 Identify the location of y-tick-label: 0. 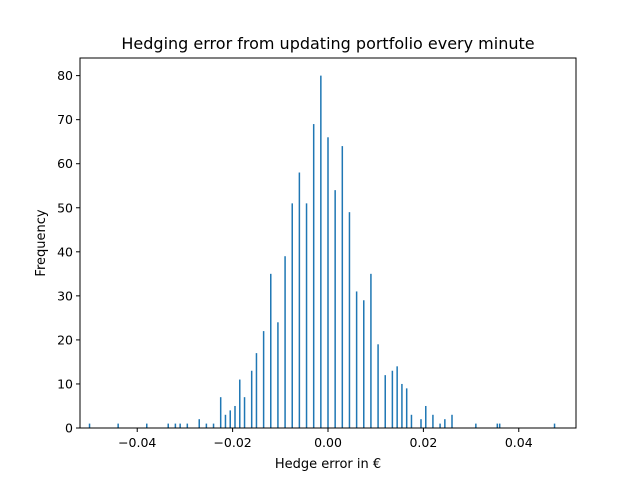
(69, 428).